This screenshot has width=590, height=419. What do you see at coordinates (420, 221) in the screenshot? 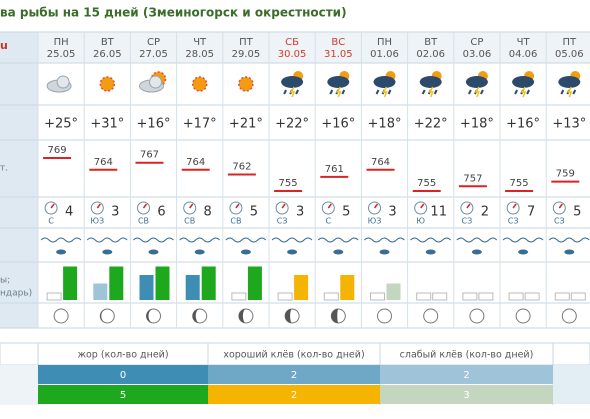
I see `wind-direction: Ю` at bounding box center [420, 221].